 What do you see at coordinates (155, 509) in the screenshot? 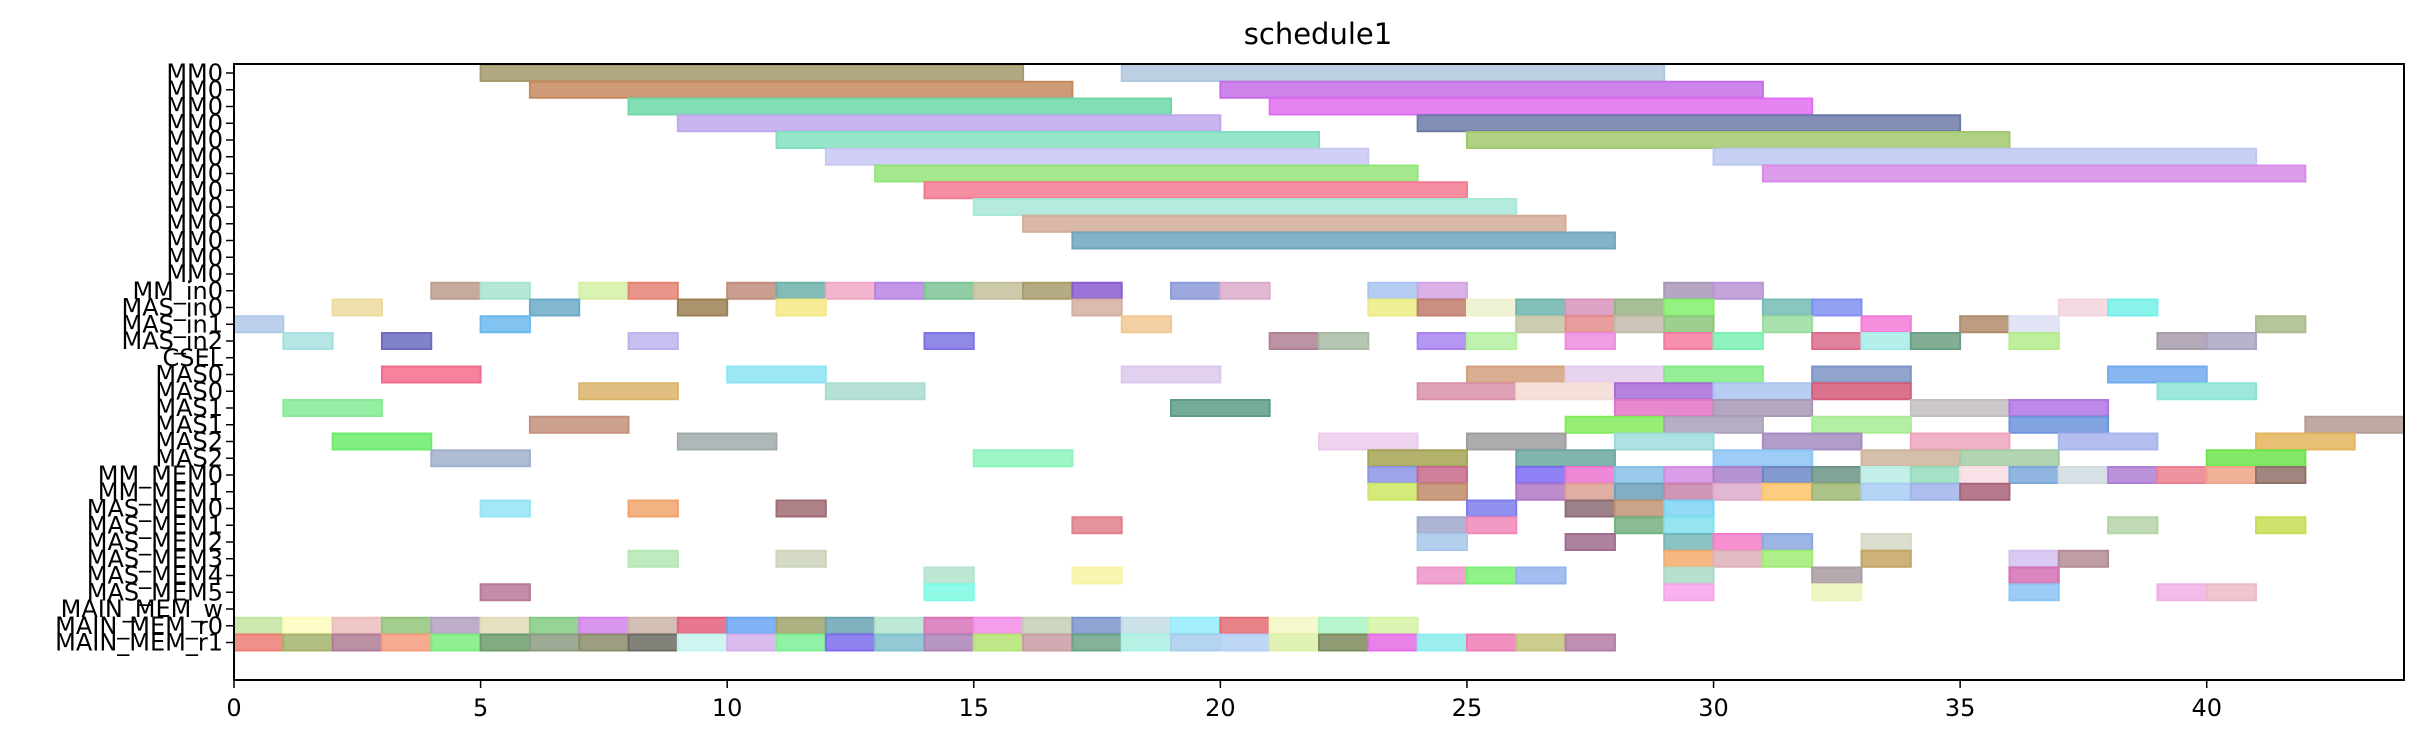
I see `y-tick-label: MAS_MEM0` at bounding box center [155, 509].